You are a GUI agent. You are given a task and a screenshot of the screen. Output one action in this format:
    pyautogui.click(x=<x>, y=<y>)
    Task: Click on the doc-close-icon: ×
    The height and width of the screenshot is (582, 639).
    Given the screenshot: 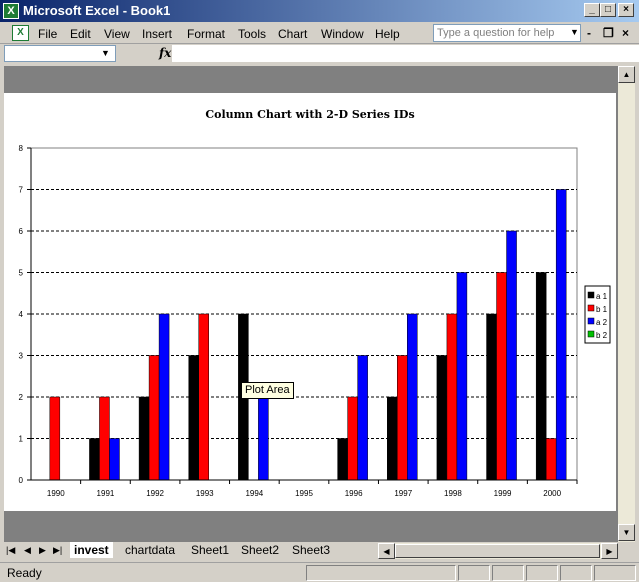 What is the action you would take?
    pyautogui.click(x=626, y=33)
    